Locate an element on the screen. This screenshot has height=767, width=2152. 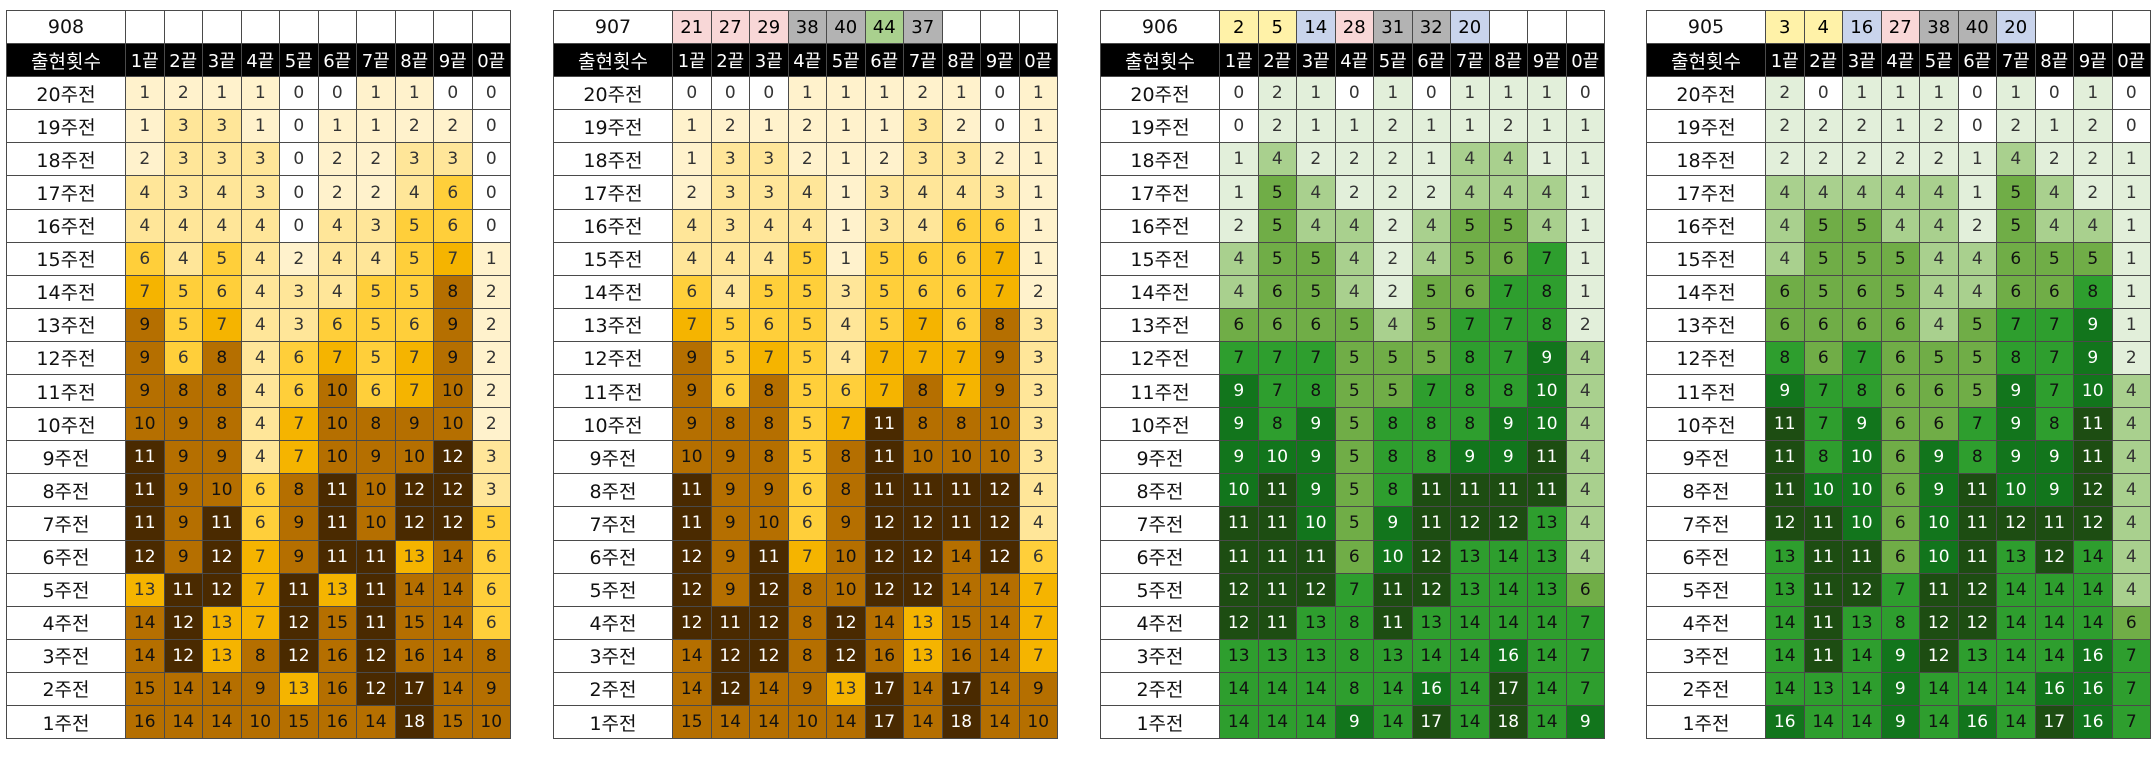
week-row: 14주전 6 4 5 5 3 5 6 6 7 2 is located at coordinates (805, 291).